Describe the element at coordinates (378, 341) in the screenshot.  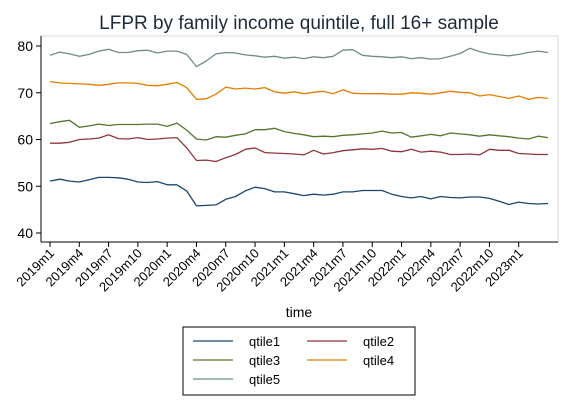
I see `legend-label-qtile2: qtile2` at that location.